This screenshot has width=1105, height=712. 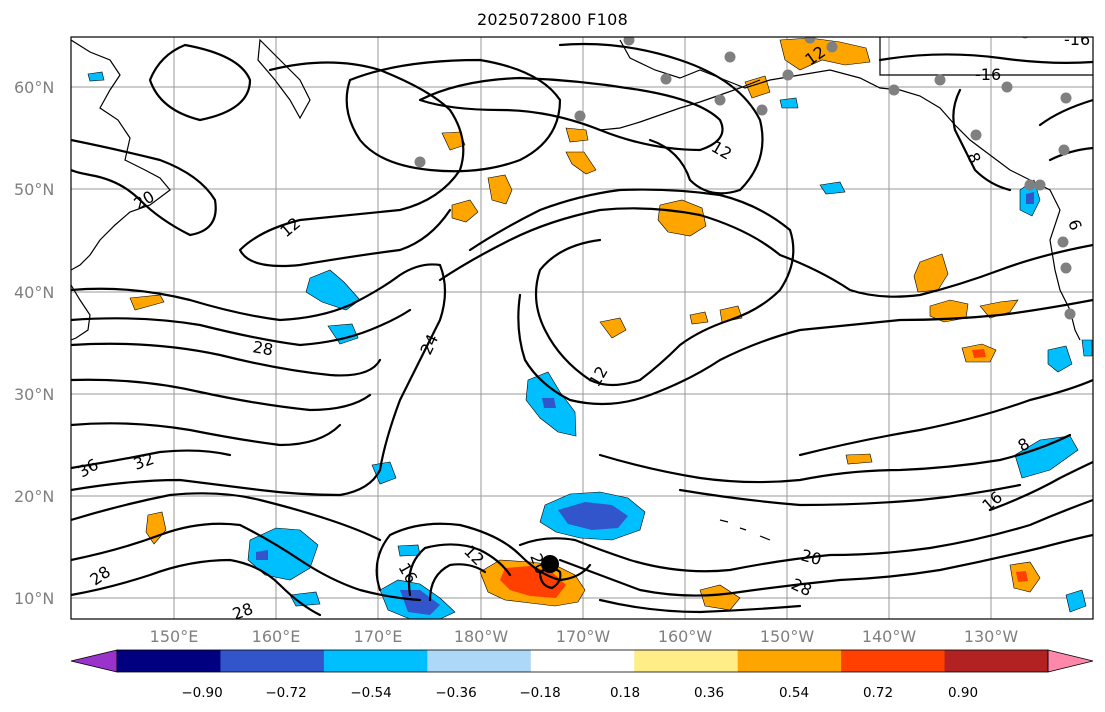 I want to click on lat-tick-label: 50°N, so click(x=34, y=189).